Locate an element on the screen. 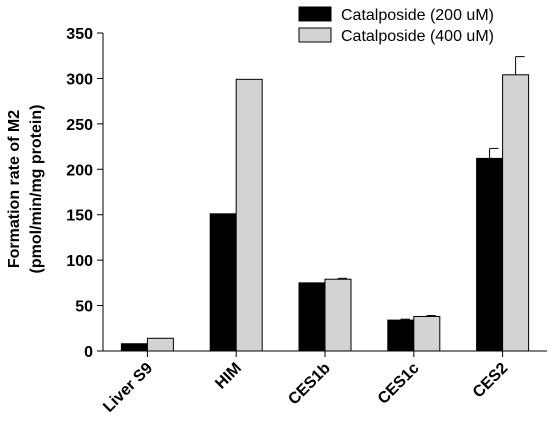 This screenshot has height=427, width=550. legend: Catalposide (200 uM) Catalposide (400 uM) is located at coordinates (396, 25).